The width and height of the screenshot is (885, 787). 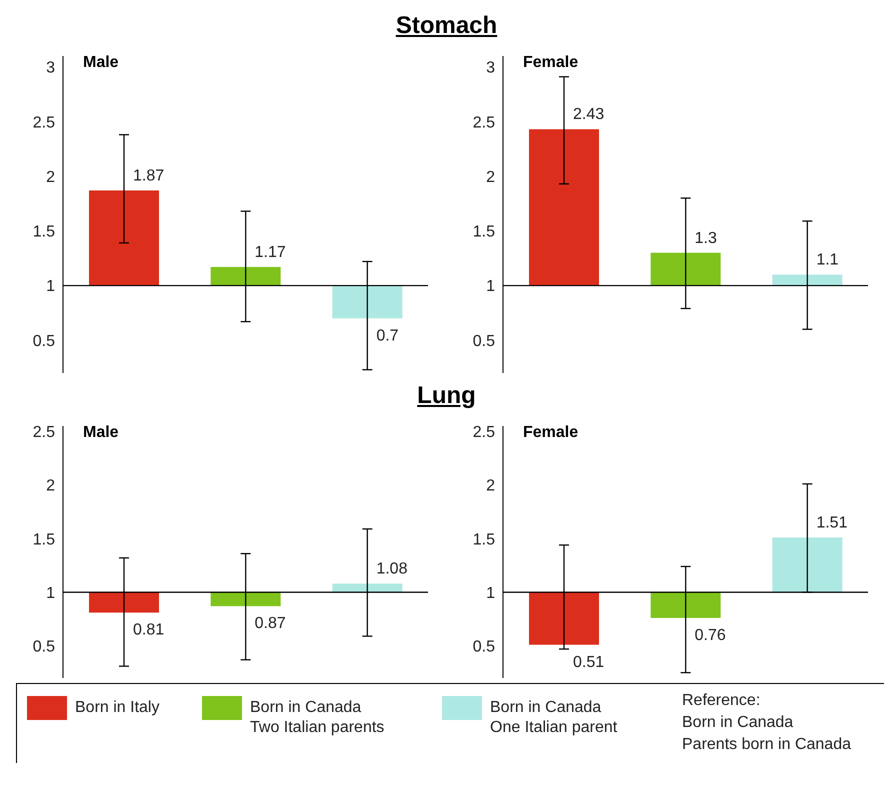 I want to click on data-label: 1.08, so click(x=392, y=569).